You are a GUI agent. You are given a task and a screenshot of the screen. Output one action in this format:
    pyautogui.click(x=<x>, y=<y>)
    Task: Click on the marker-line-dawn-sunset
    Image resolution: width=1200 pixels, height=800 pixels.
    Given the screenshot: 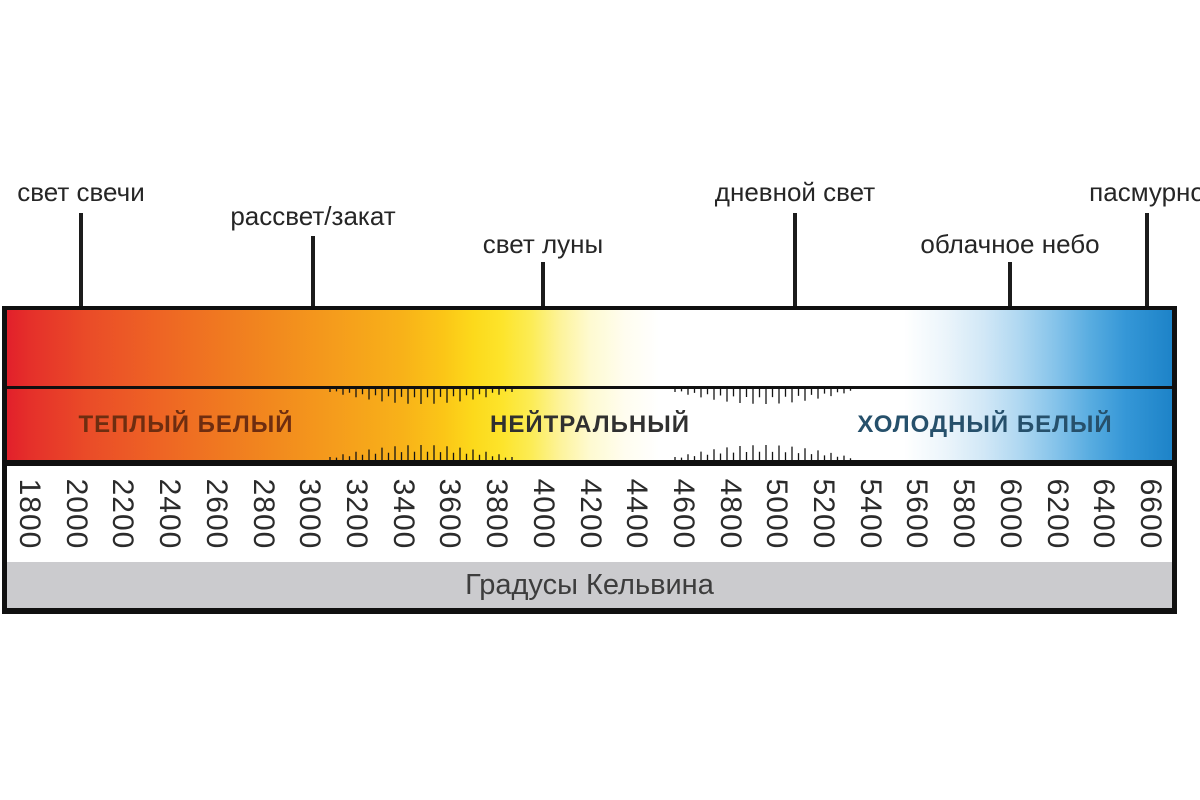 What is the action you would take?
    pyautogui.click(x=313, y=291)
    